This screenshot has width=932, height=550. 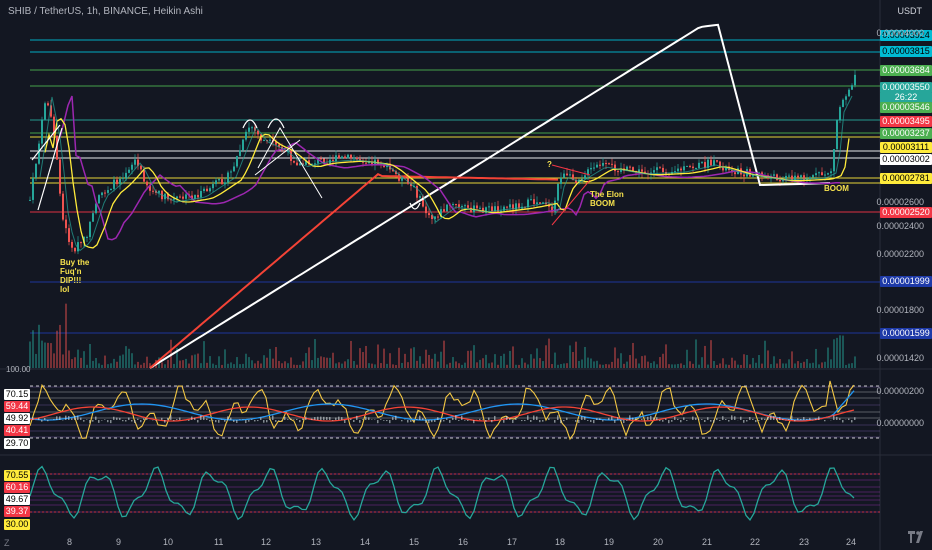 I want to click on price-axis-label: 0.00002400, so click(x=900, y=226).